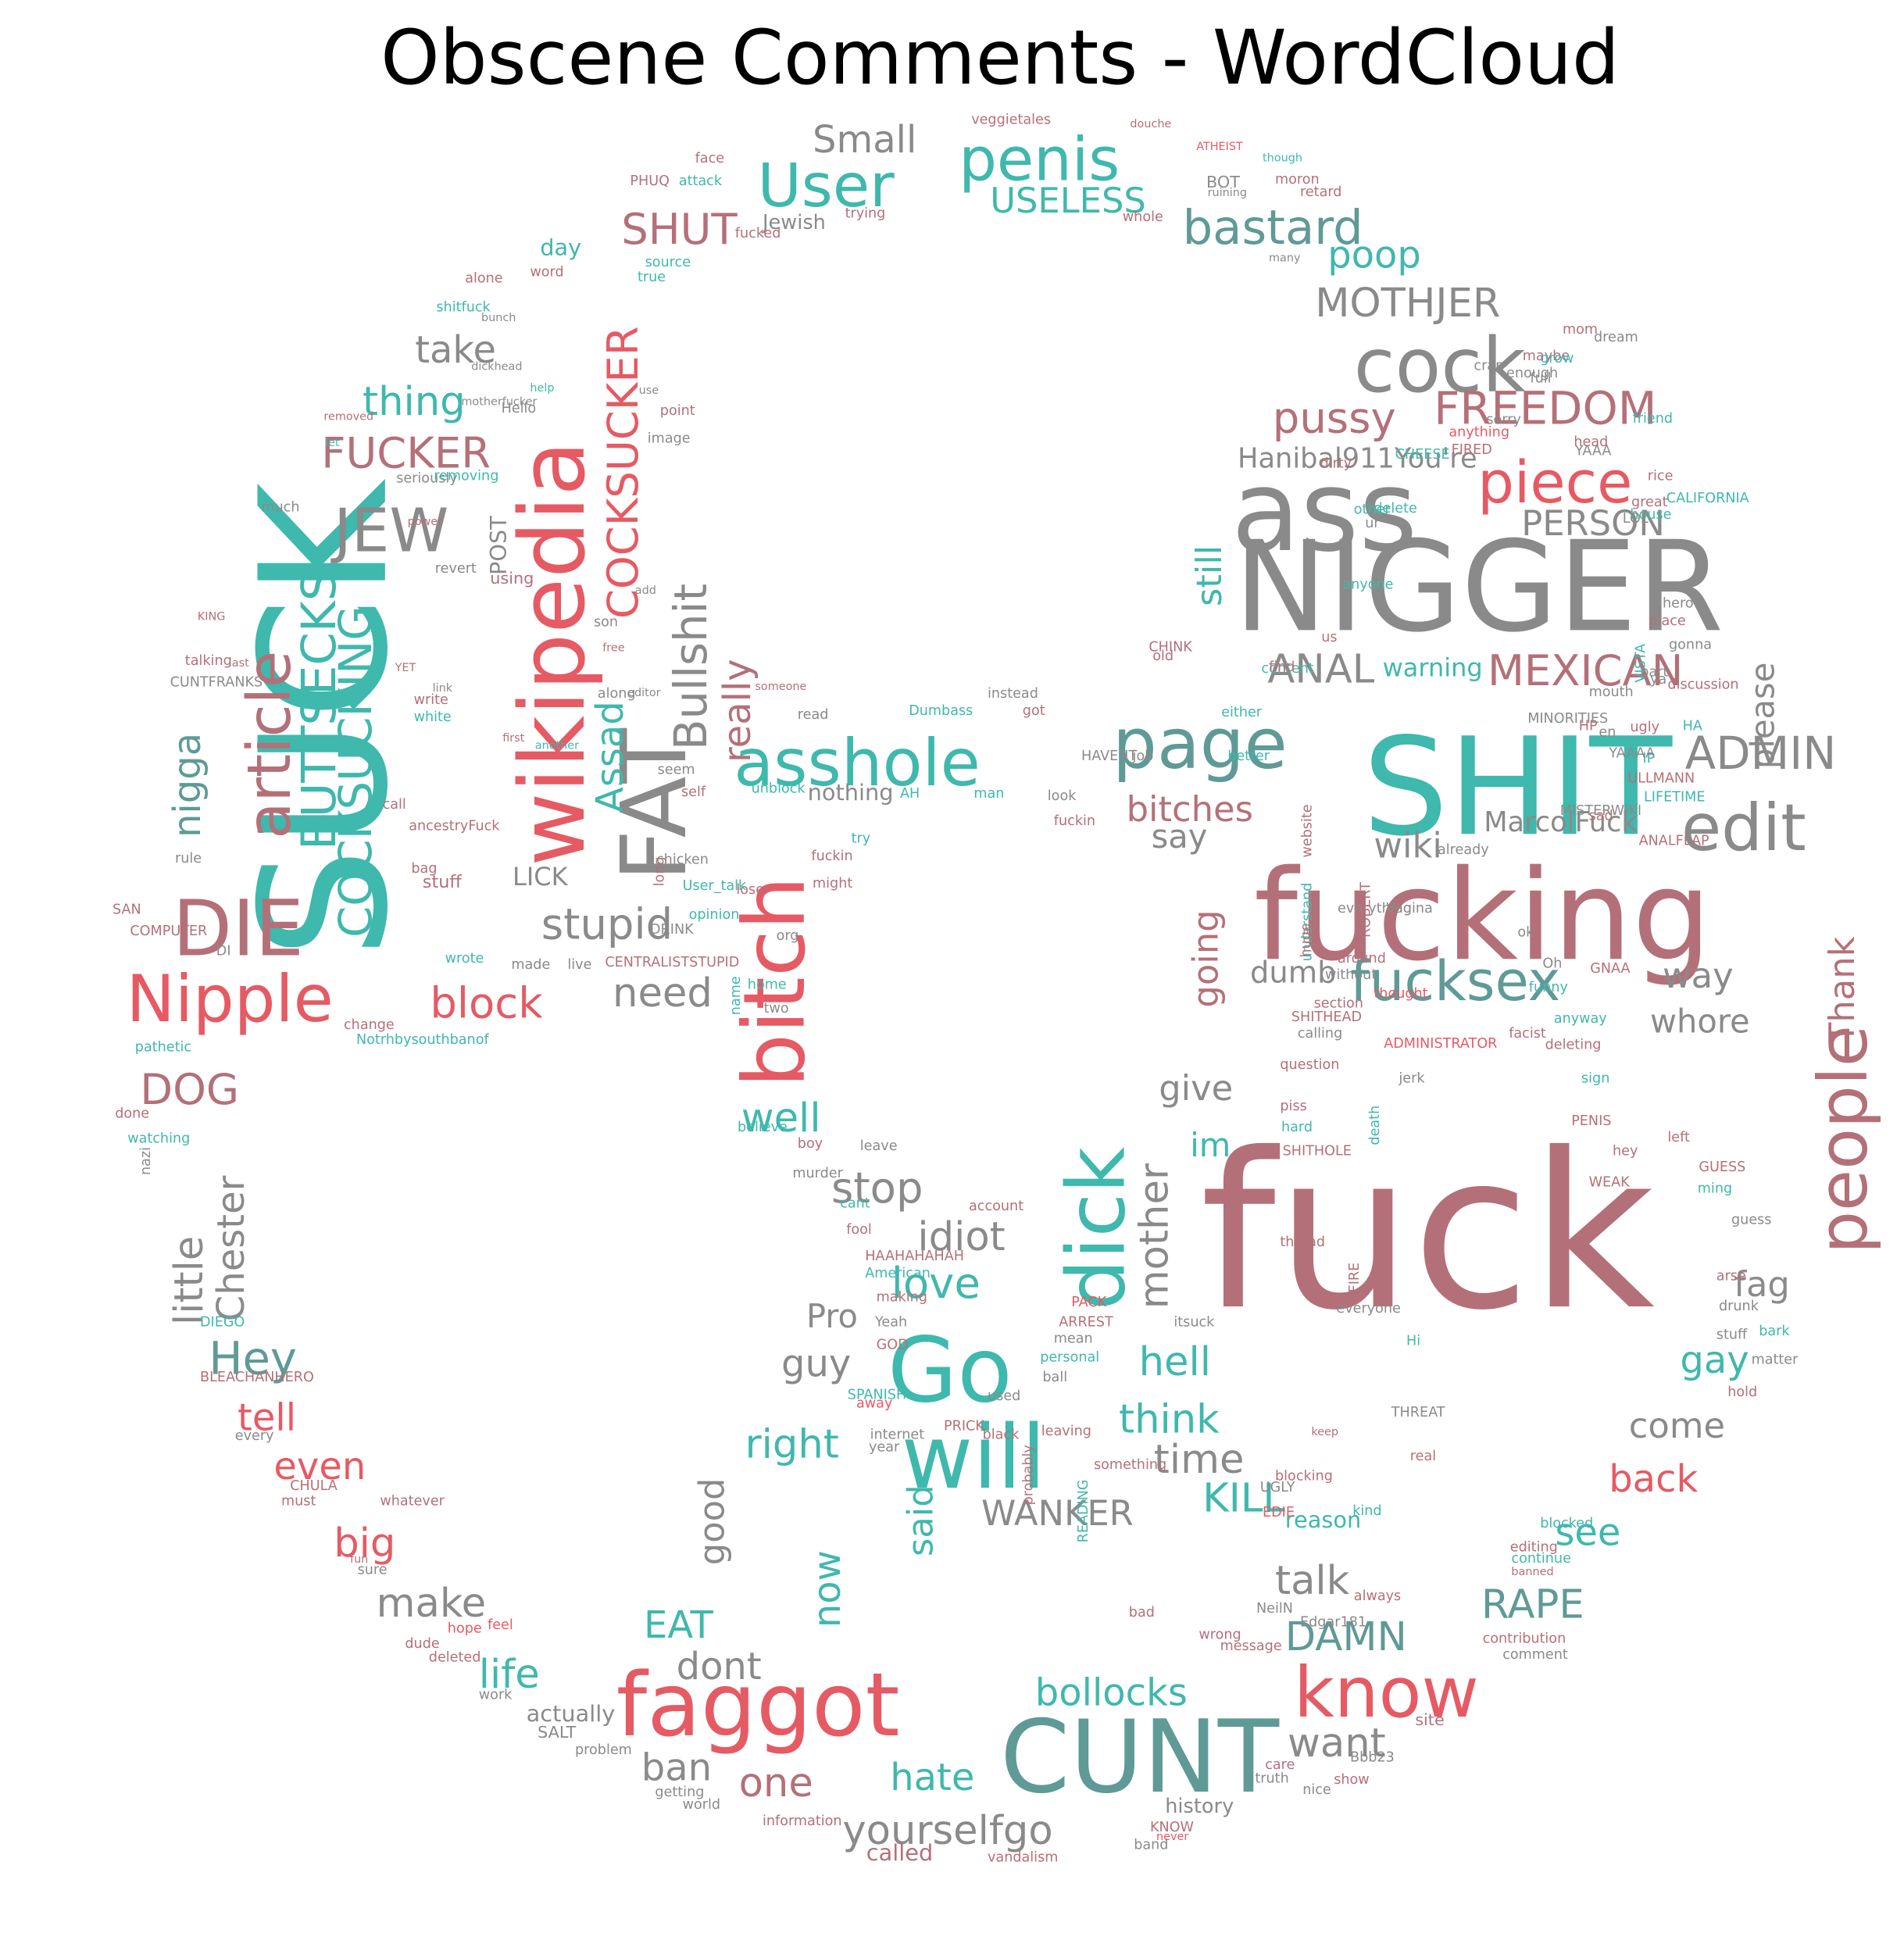  I want to click on cloud-word: made, so click(530, 965).